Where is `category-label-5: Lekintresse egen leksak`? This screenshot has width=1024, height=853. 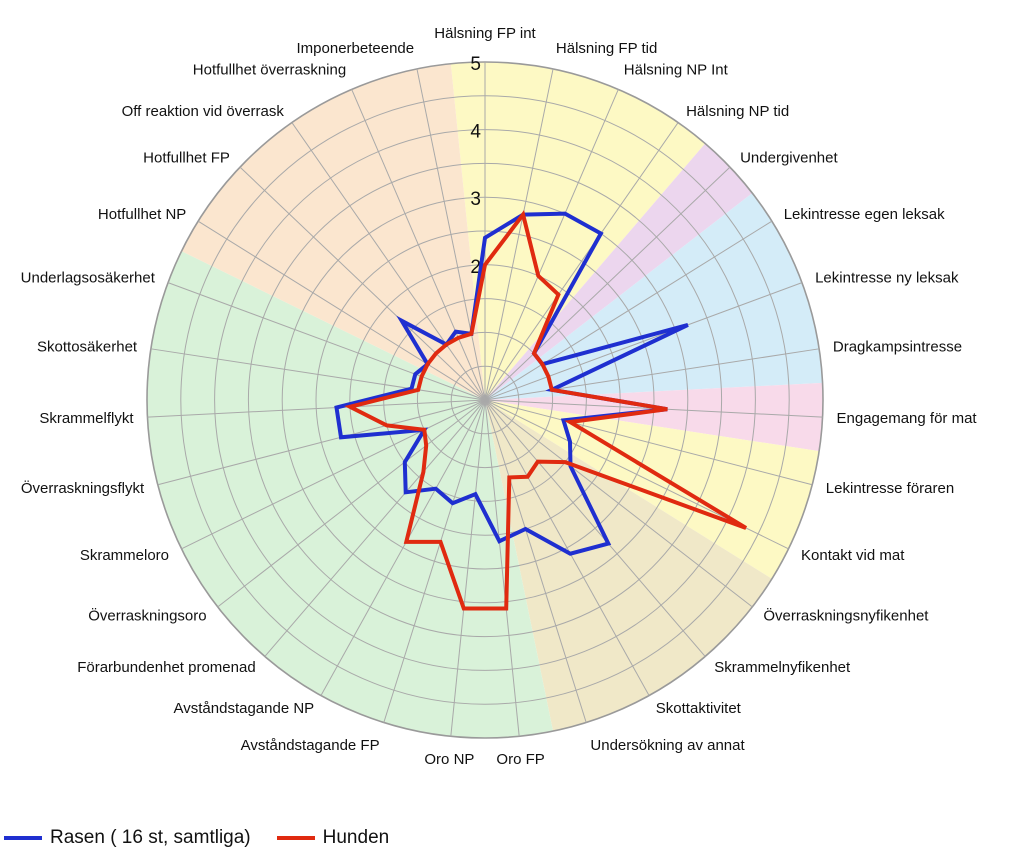
category-label-5: Lekintresse egen leksak is located at coordinates (864, 214).